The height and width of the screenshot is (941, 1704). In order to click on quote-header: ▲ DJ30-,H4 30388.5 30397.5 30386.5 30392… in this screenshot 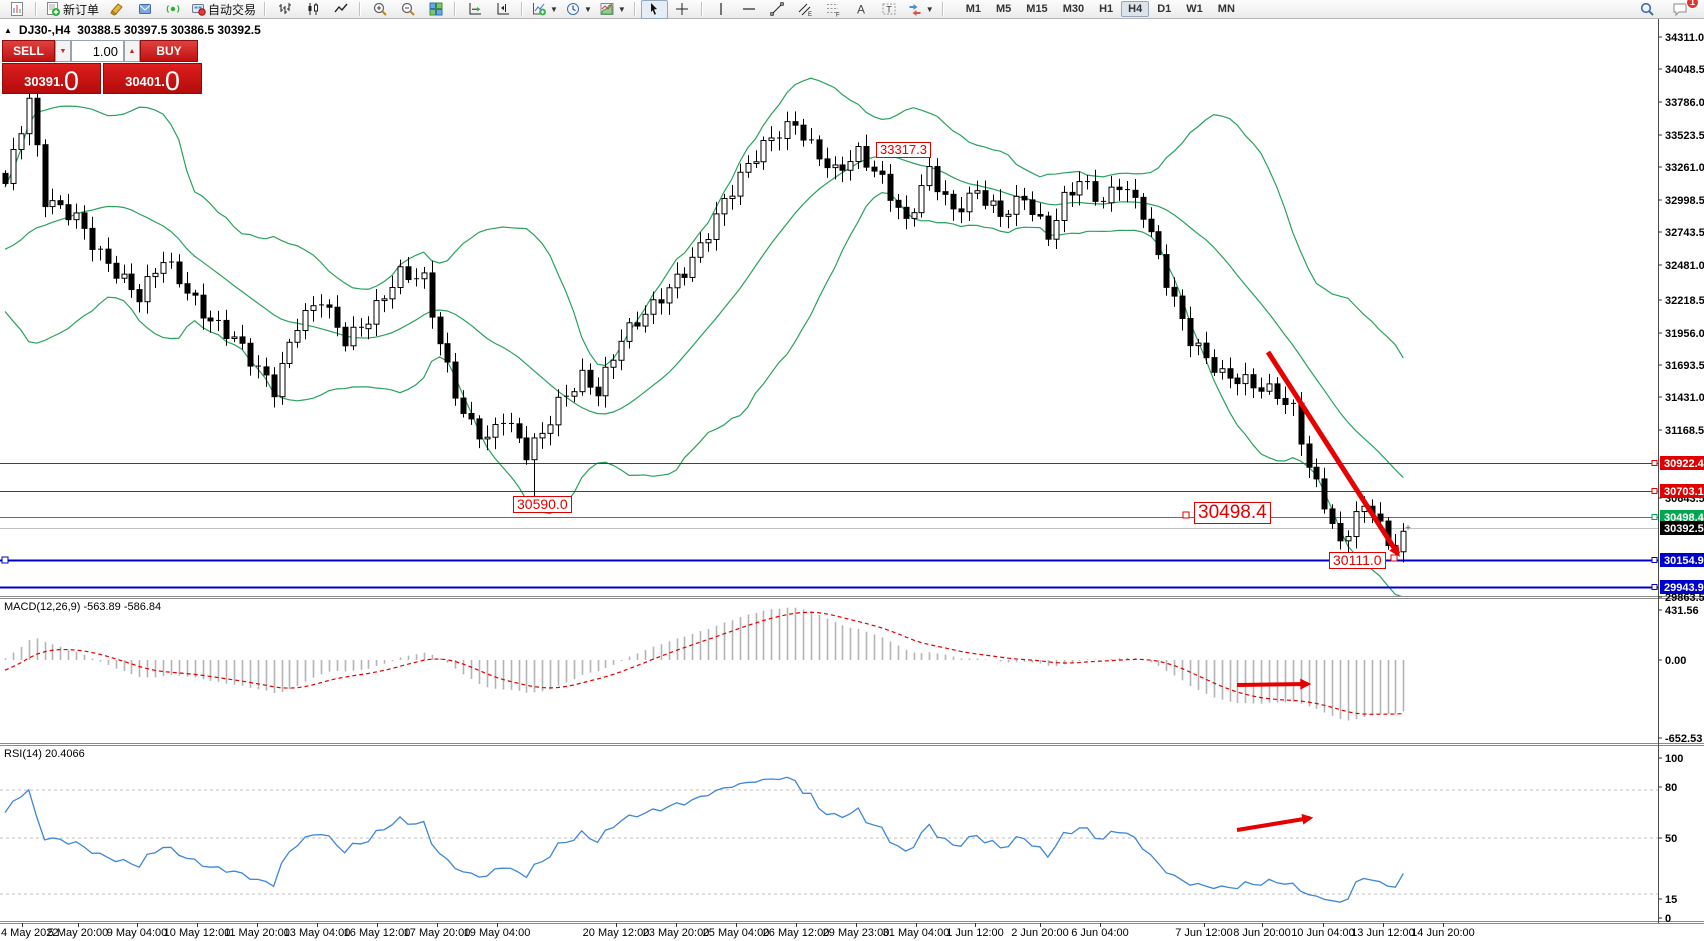, I will do `click(132, 30)`.